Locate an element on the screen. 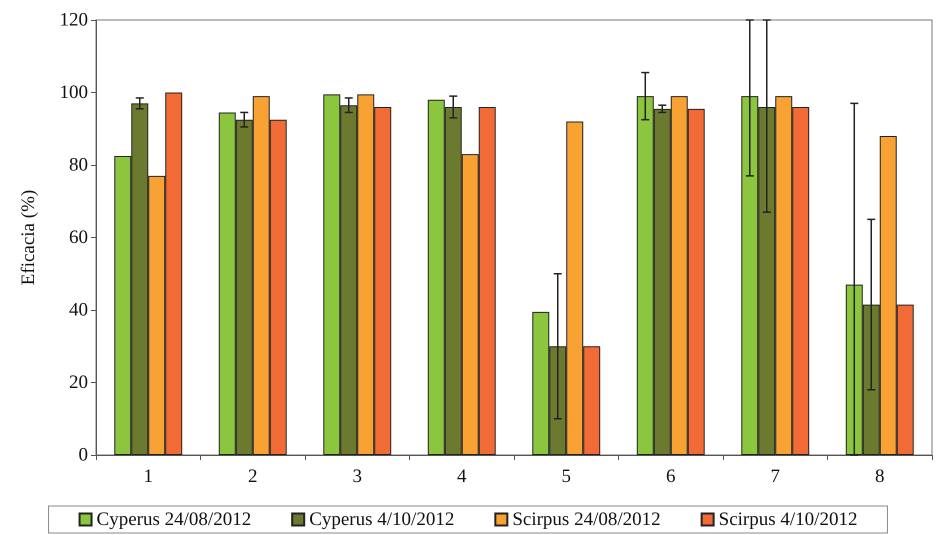 The height and width of the screenshot is (535, 936). legend-label: Scirpus 4/10/2012 is located at coordinates (788, 519).